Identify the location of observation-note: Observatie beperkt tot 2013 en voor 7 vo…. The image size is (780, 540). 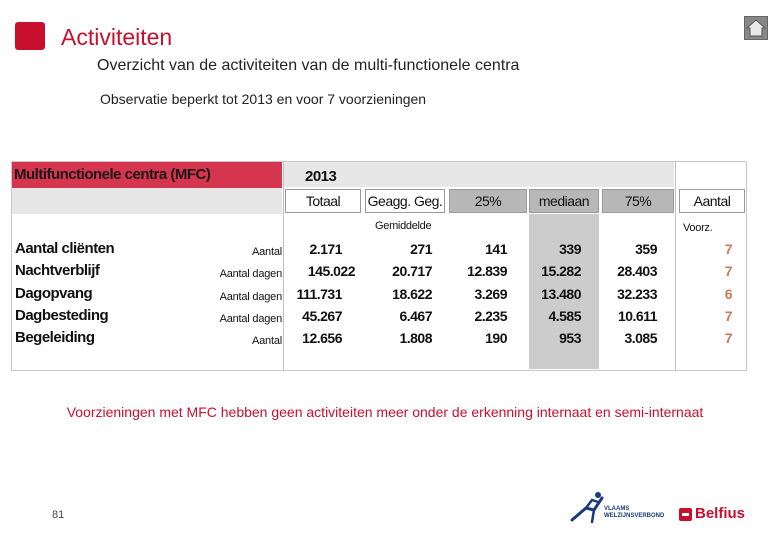
(263, 99).